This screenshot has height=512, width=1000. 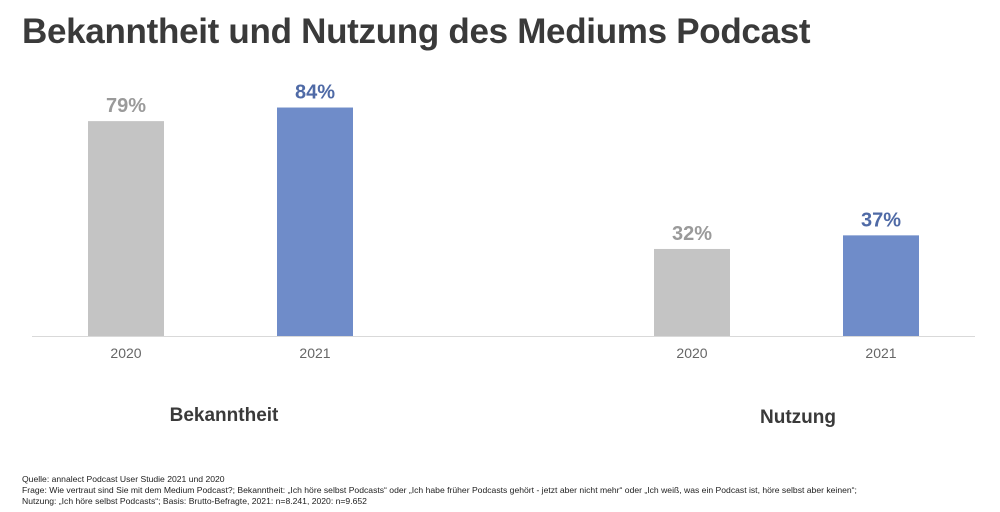 I want to click on bar-bekanntheit-2020, so click(x=126, y=229).